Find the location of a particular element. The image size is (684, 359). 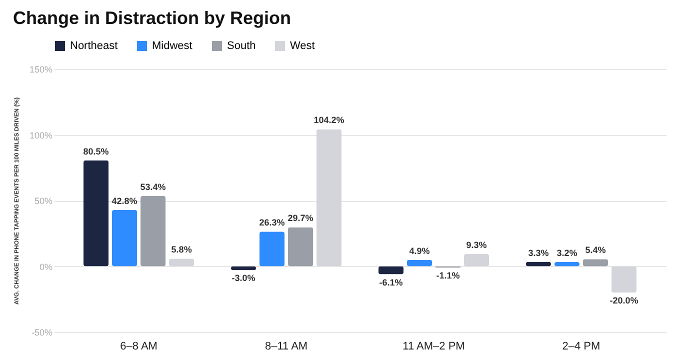

data-label: 104.2% is located at coordinates (329, 120).